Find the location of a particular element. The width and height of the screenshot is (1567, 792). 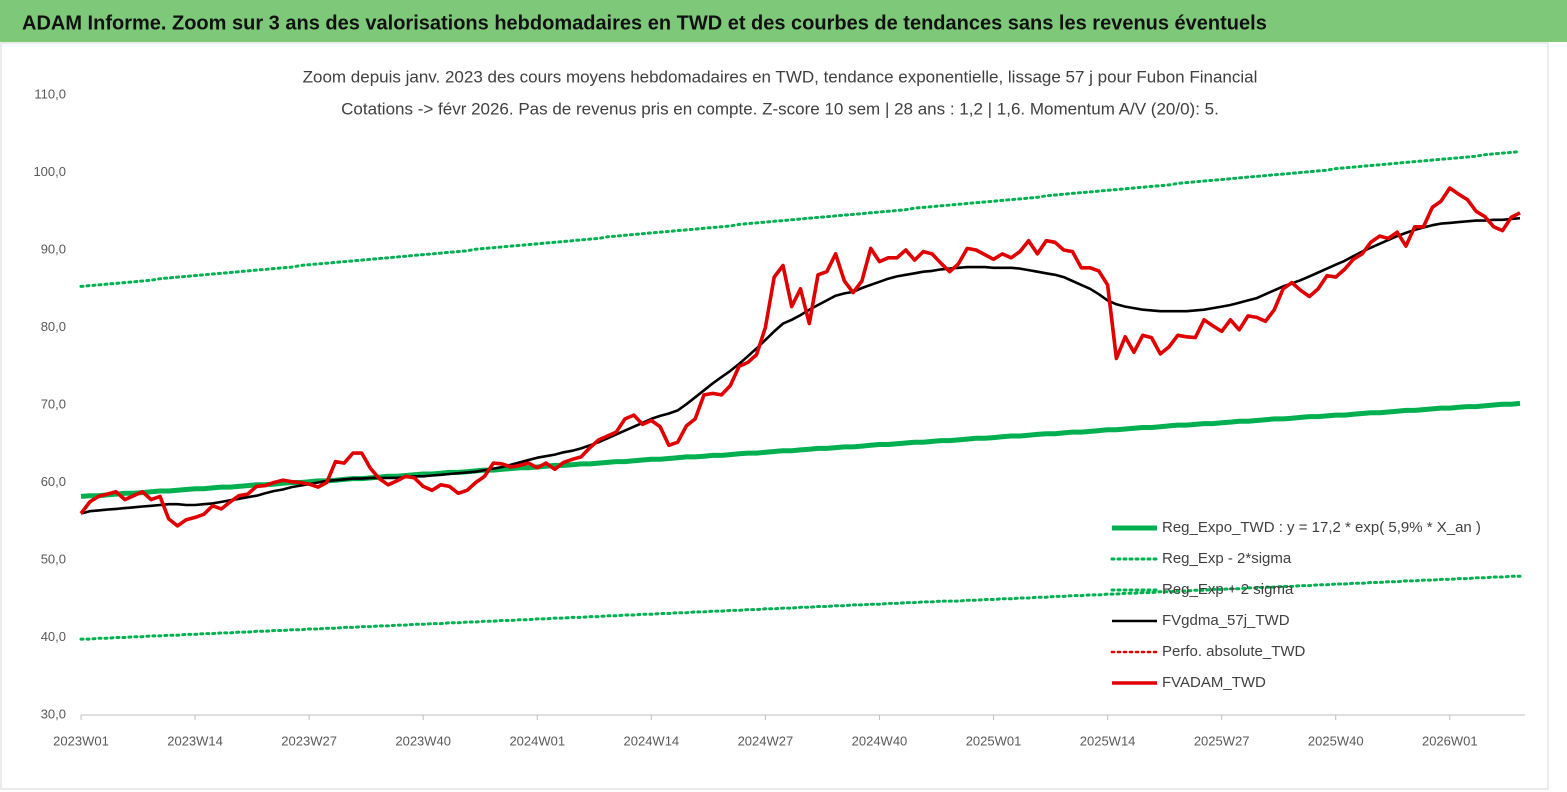

x-tick-label: 2025W01 is located at coordinates (994, 740).